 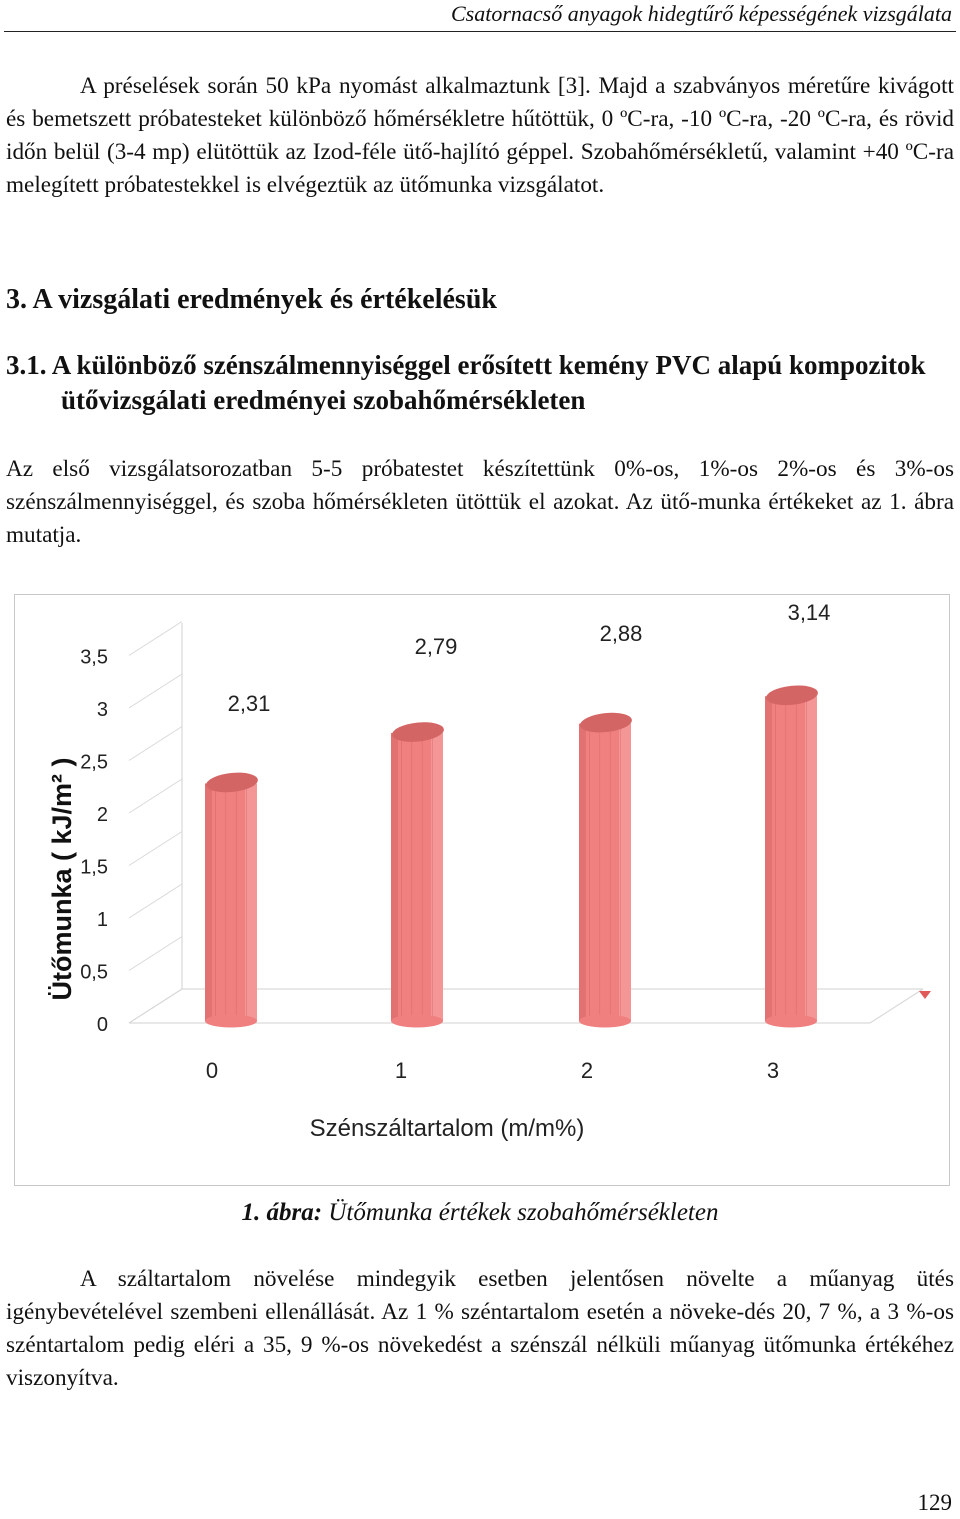 What do you see at coordinates (94, 973) in the screenshot?
I see `y-tick-label: 0,5` at bounding box center [94, 973].